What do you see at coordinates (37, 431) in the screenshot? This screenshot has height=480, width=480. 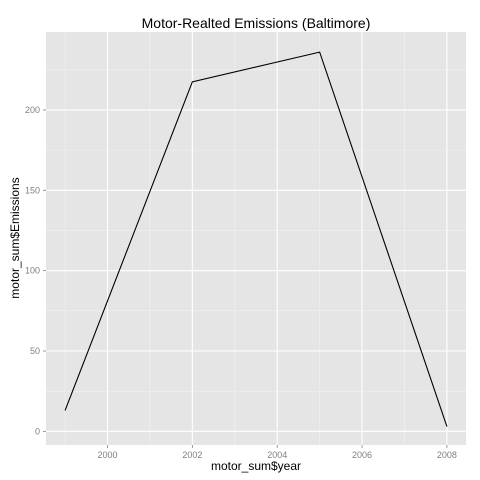 I see `y-tick-label: 0` at bounding box center [37, 431].